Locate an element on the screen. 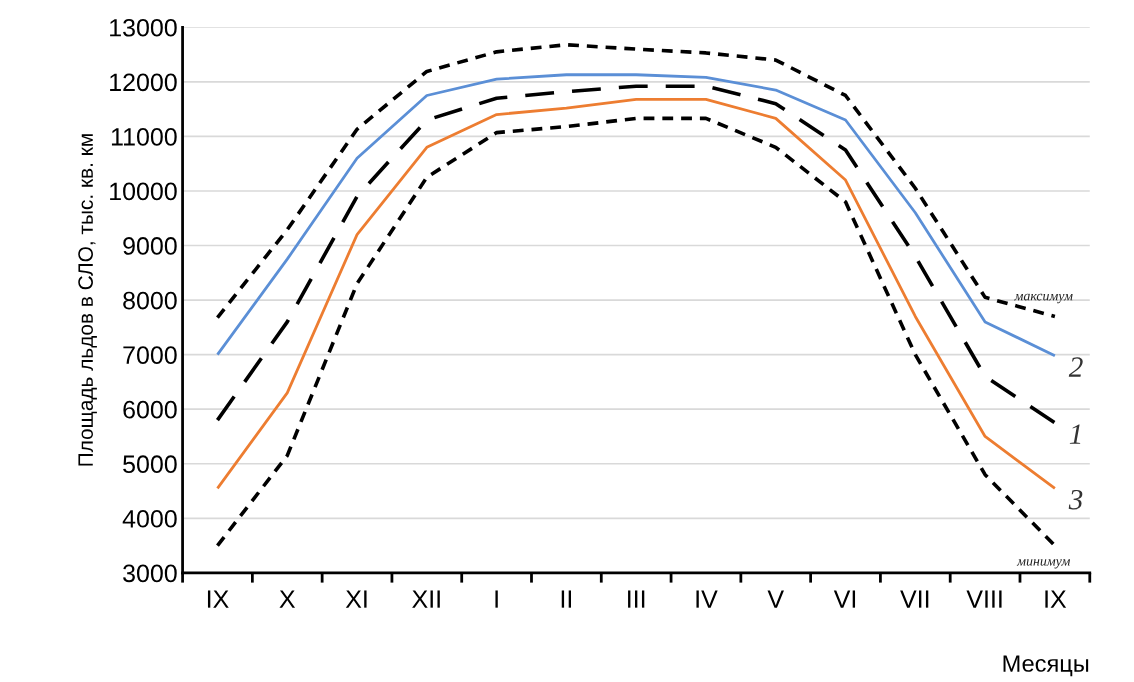 This screenshot has height=682, width=1134. y-tick-label: 4000 is located at coordinates (149, 518).